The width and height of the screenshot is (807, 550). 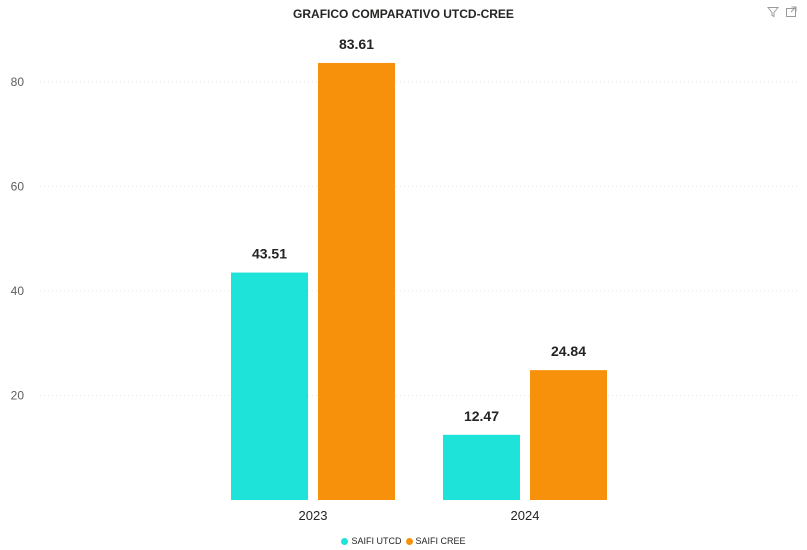 What do you see at coordinates (313, 515) in the screenshot?
I see `x-tick-label: 2023` at bounding box center [313, 515].